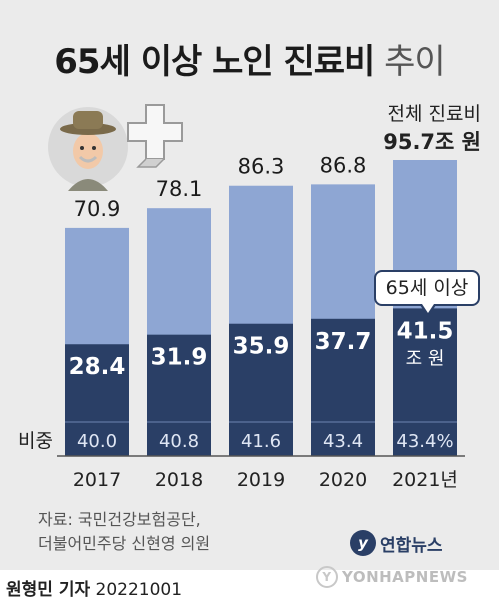 The width and height of the screenshot is (499, 608). What do you see at coordinates (343, 165) in the screenshot?
I see `total-value-label: 86.8` at bounding box center [343, 165].